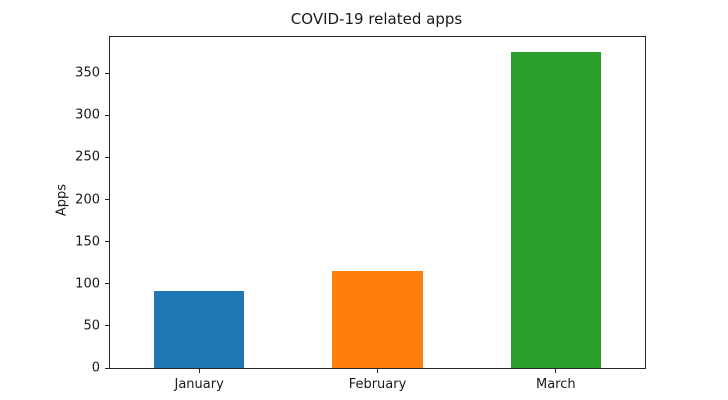 Image resolution: width=728 pixels, height=400 pixels. Describe the element at coordinates (87, 157) in the screenshot. I see `y-tick-label: 250` at that location.